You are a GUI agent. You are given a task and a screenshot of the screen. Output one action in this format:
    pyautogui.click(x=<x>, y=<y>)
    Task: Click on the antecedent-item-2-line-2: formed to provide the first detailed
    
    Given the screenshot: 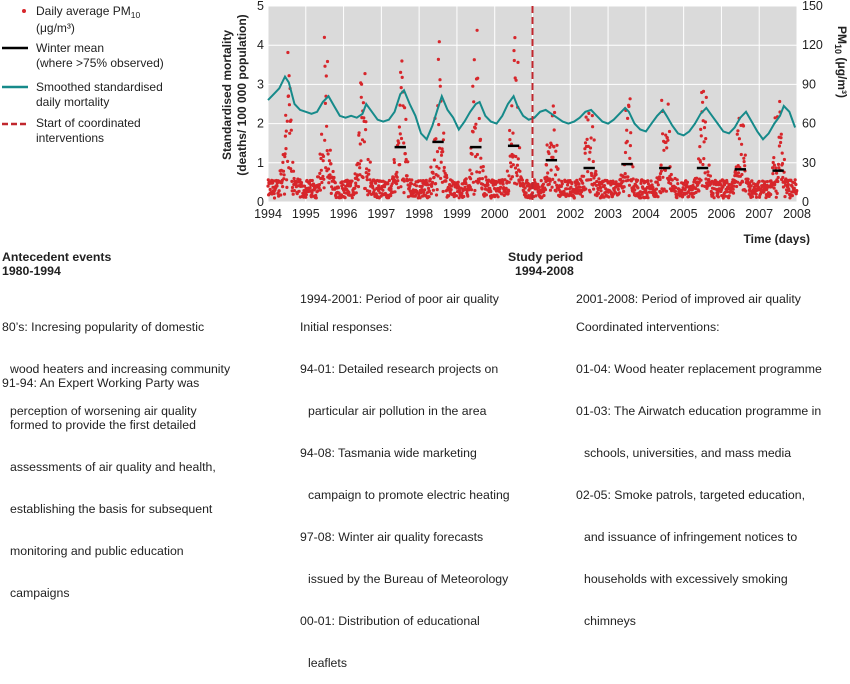 What is the action you would take?
    pyautogui.click(x=103, y=425)
    